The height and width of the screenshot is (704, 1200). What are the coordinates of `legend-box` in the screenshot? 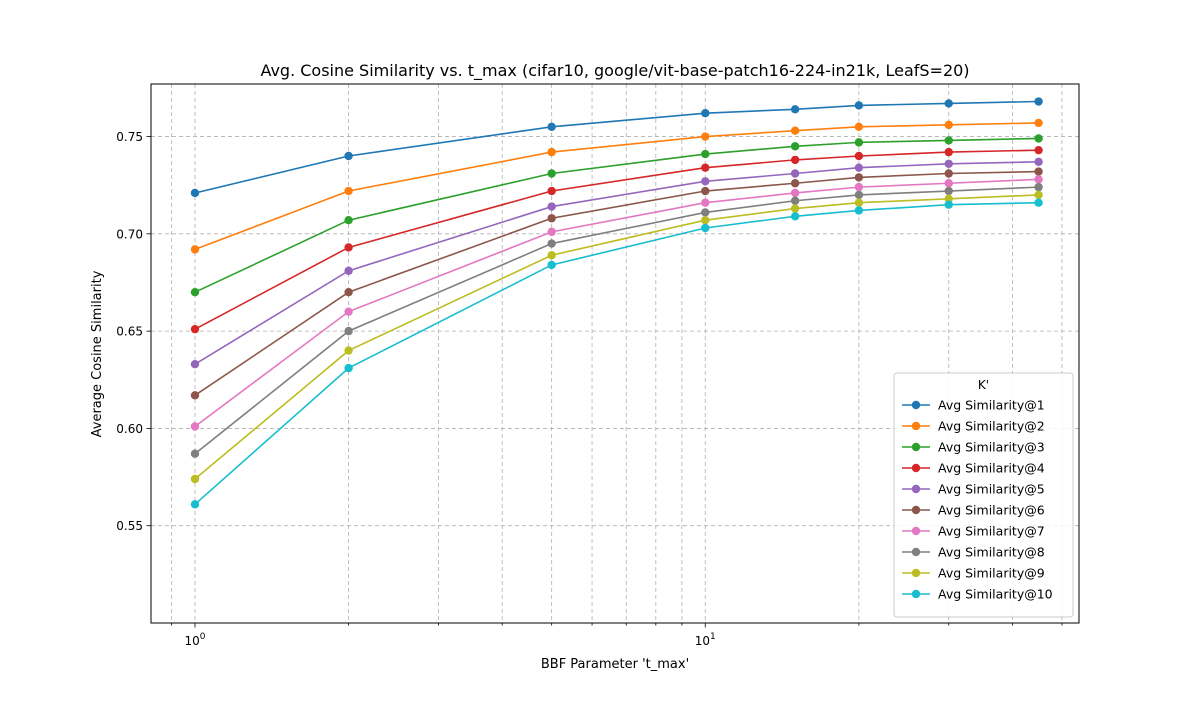 It's located at (983, 495).